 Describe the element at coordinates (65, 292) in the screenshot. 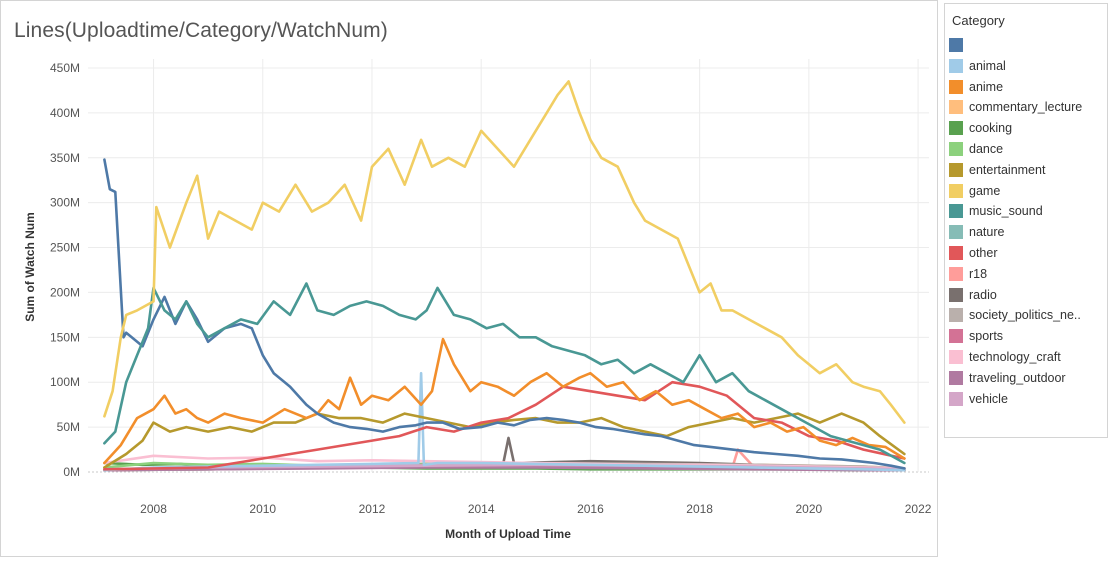

I see `y-tick-label: 200M` at that location.